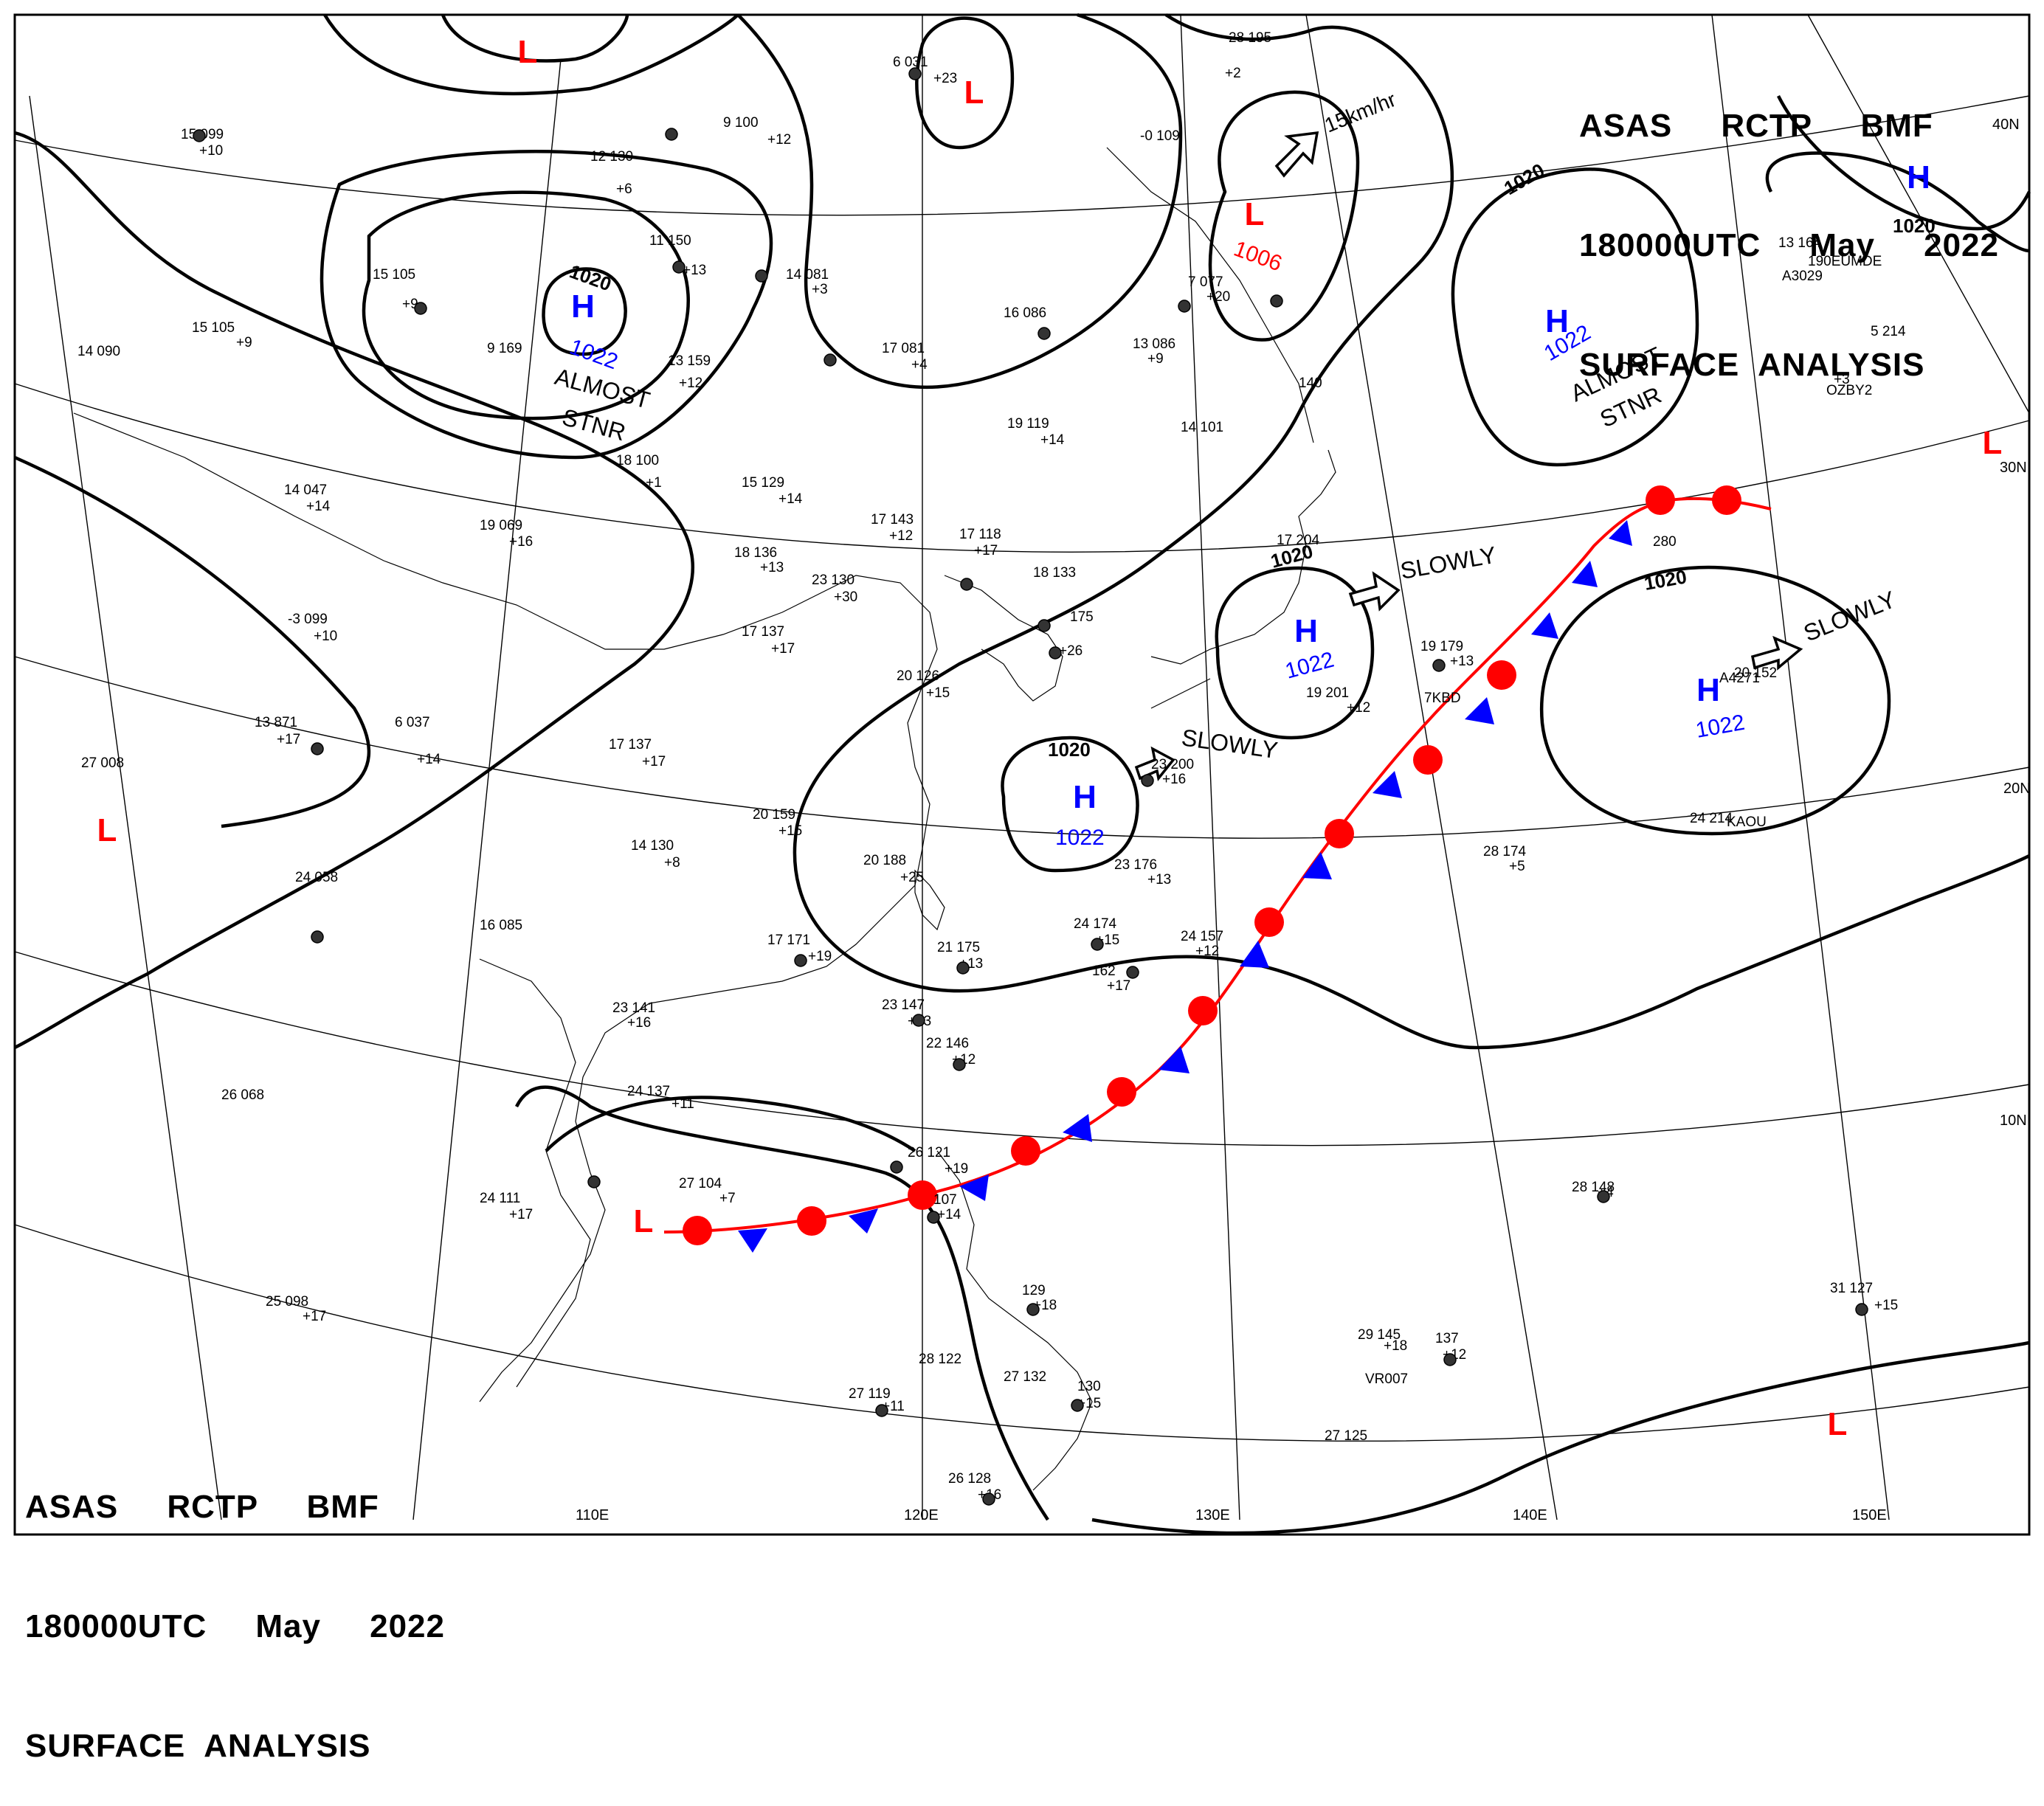 Image resolution: width=2044 pixels, height=1806 pixels. I want to click on station-value: 24 137, so click(648, 1091).